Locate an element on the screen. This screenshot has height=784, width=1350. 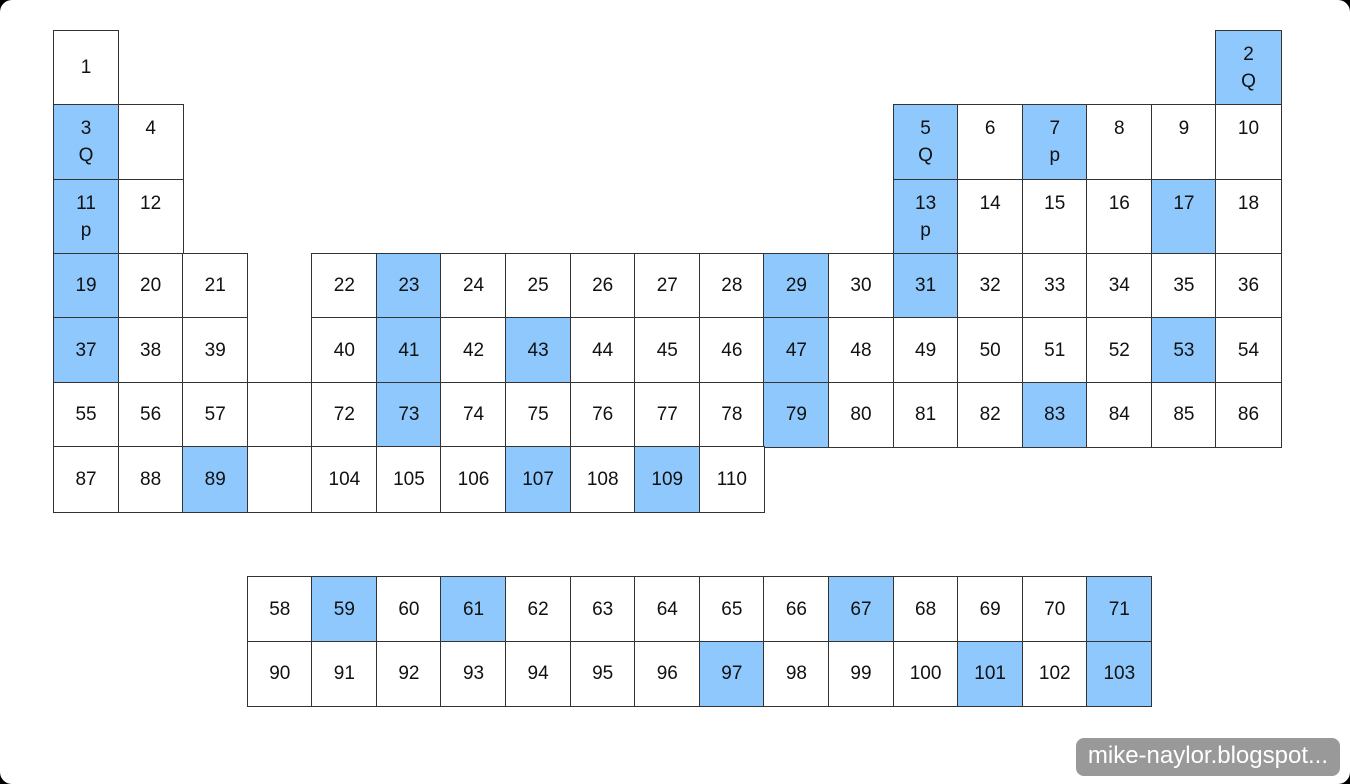
cell-76: 76 is located at coordinates (602, 415).